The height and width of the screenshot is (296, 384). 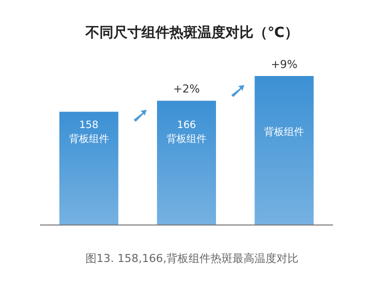 I want to click on annotation: +9%, so click(x=284, y=64).